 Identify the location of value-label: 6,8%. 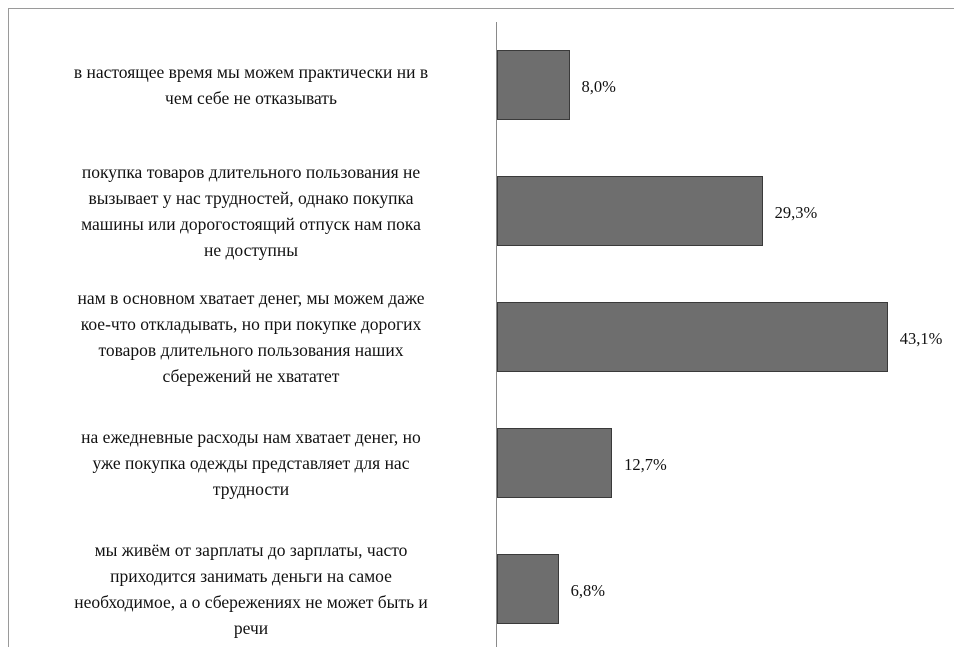
(588, 590).